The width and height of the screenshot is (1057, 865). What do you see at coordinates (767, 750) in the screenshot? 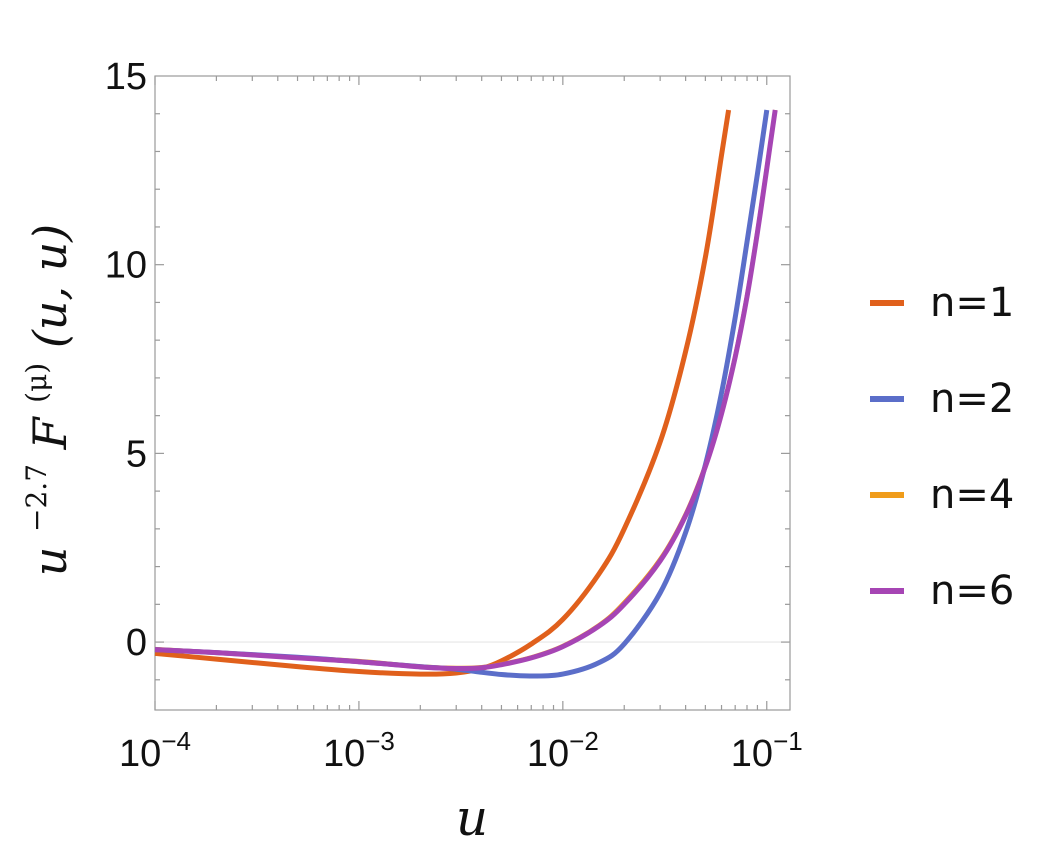
I see `x-tick-label: 10⁻¹` at bounding box center [767, 750].